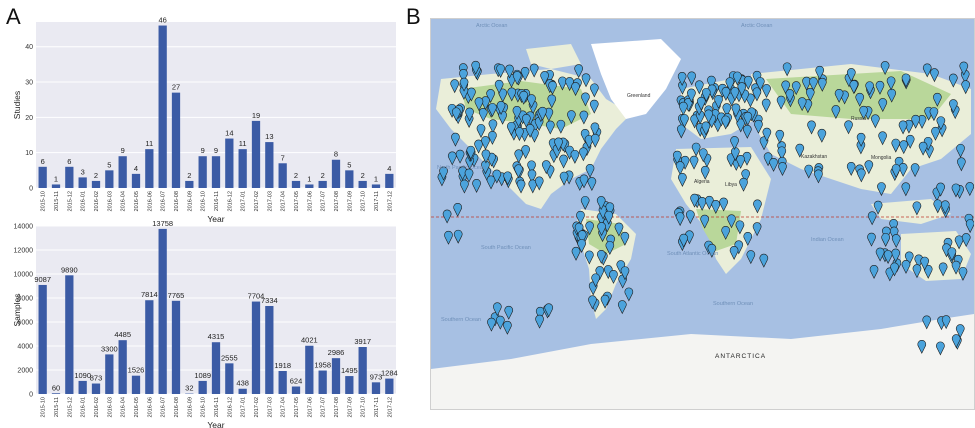 The image size is (975, 428). Describe the element at coordinates (190, 407) in the screenshot. I see `samples-x-tick-label: 2016-09` at that location.